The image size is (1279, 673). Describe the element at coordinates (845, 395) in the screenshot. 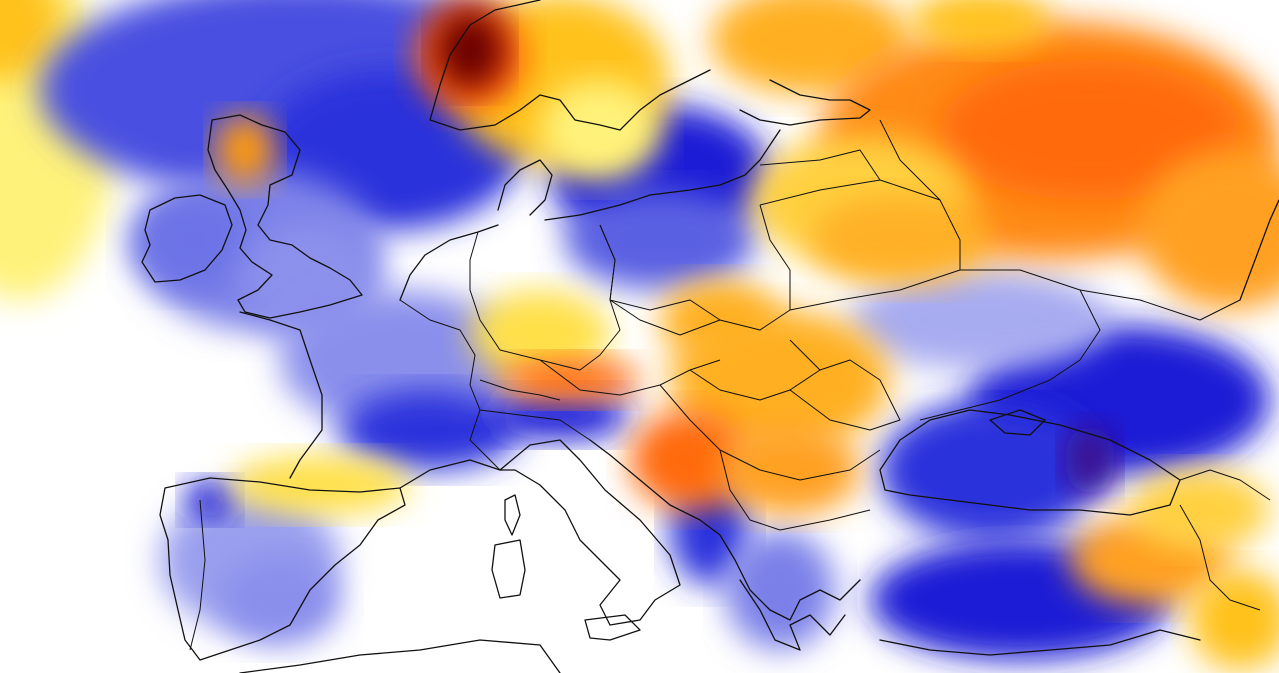

I see `romania-border` at that location.